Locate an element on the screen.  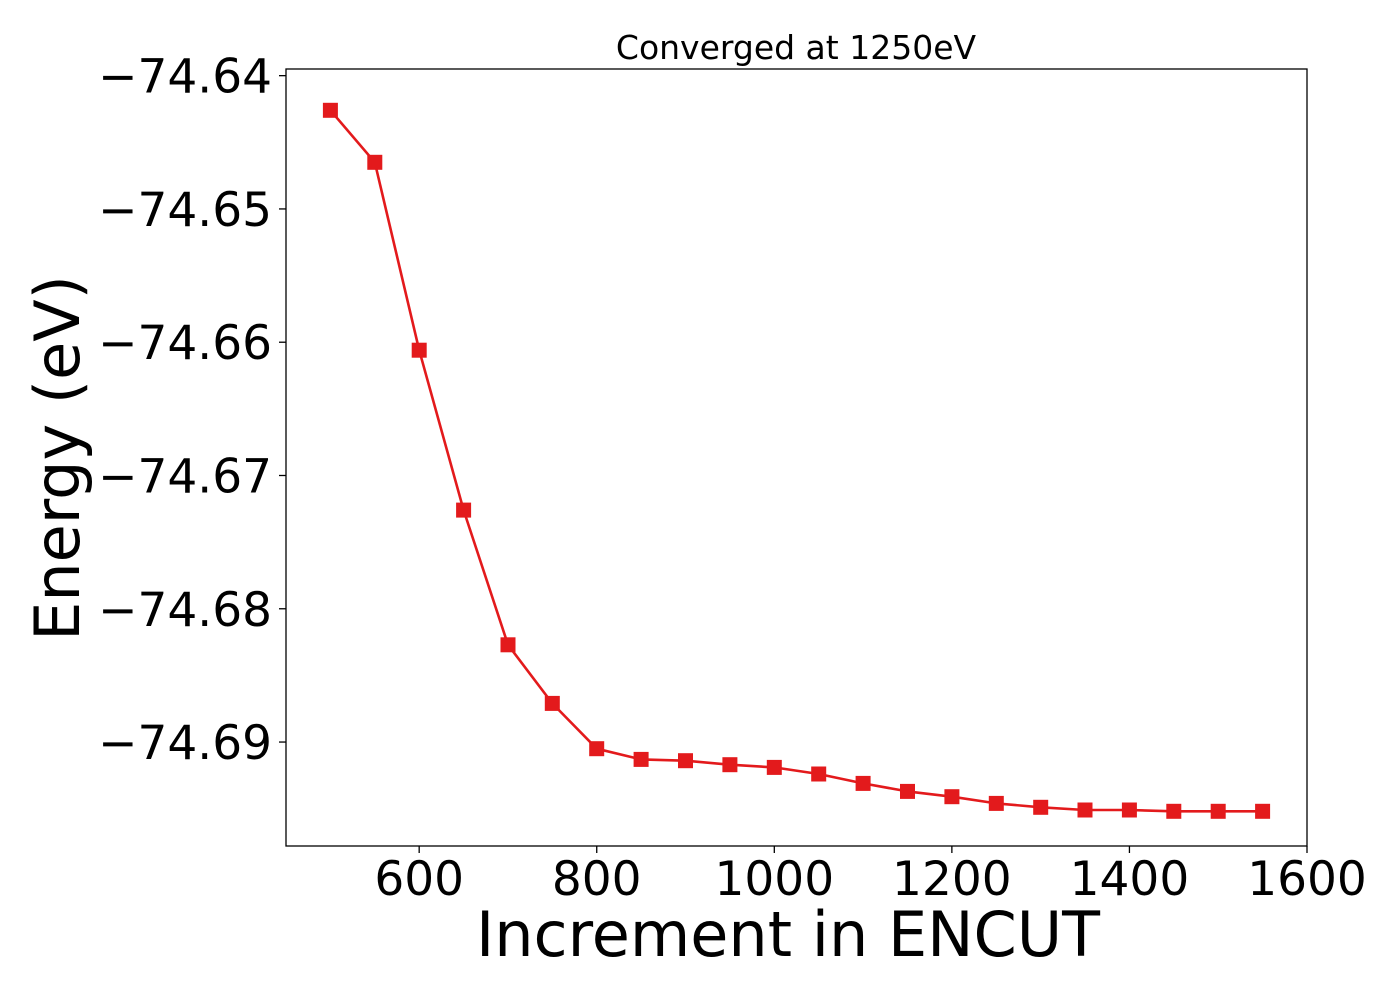
y-tick-label: −74.65 is located at coordinates (185, 210).